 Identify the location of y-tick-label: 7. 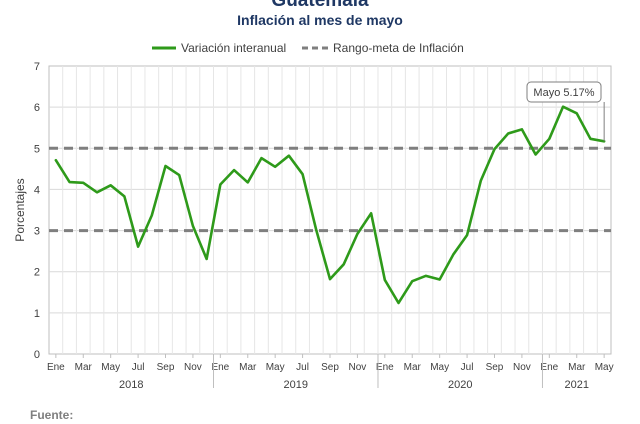
(37, 67).